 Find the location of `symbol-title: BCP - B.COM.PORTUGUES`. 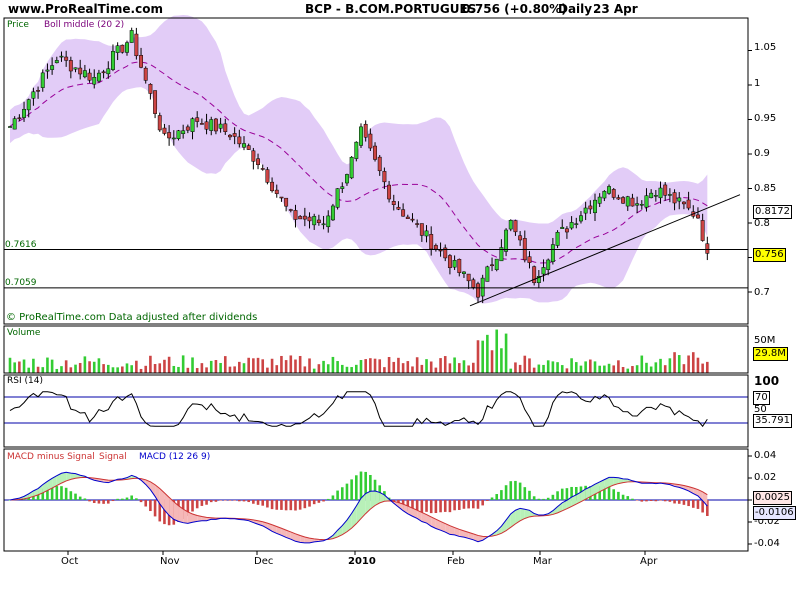

symbol-title: BCP - B.COM.PORTUGUES is located at coordinates (391, 9).